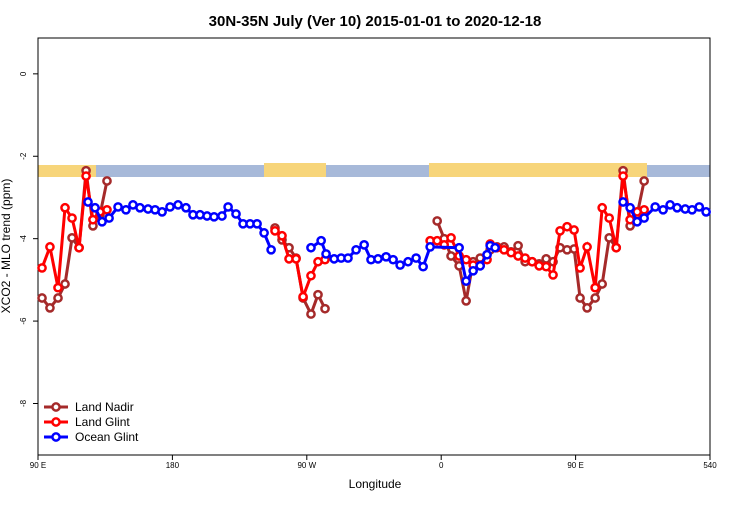 Image resolution: width=750 pixels, height=505 pixels. Describe the element at coordinates (375, 484) in the screenshot. I see `x-axis-label: Longitude` at that location.